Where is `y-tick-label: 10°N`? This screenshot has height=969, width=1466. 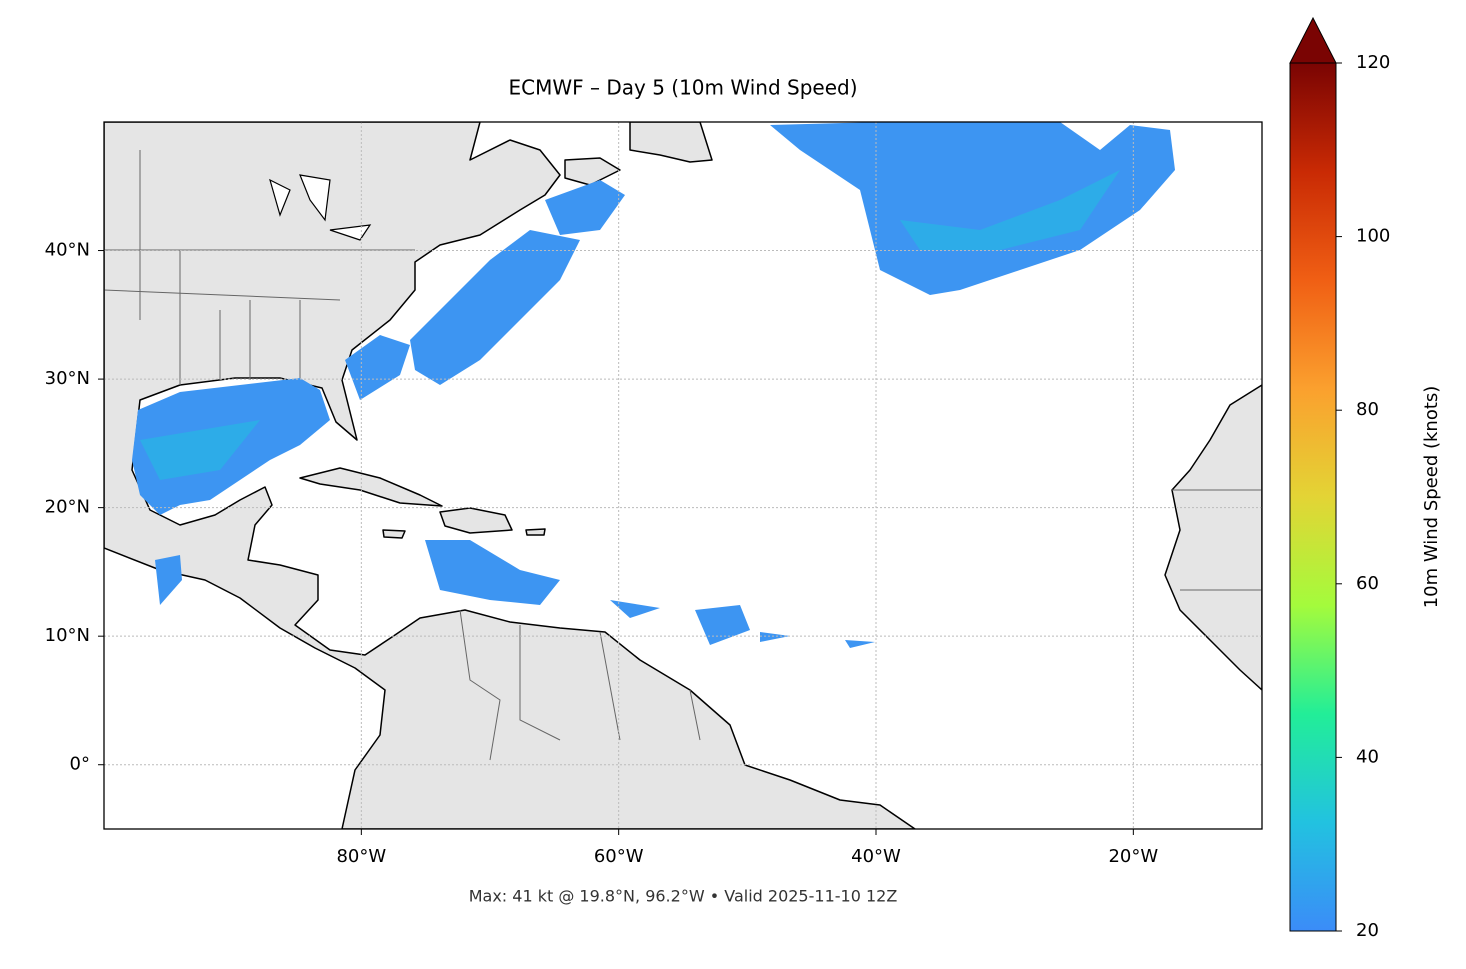 y-tick-label: 10°N is located at coordinates (67, 635).